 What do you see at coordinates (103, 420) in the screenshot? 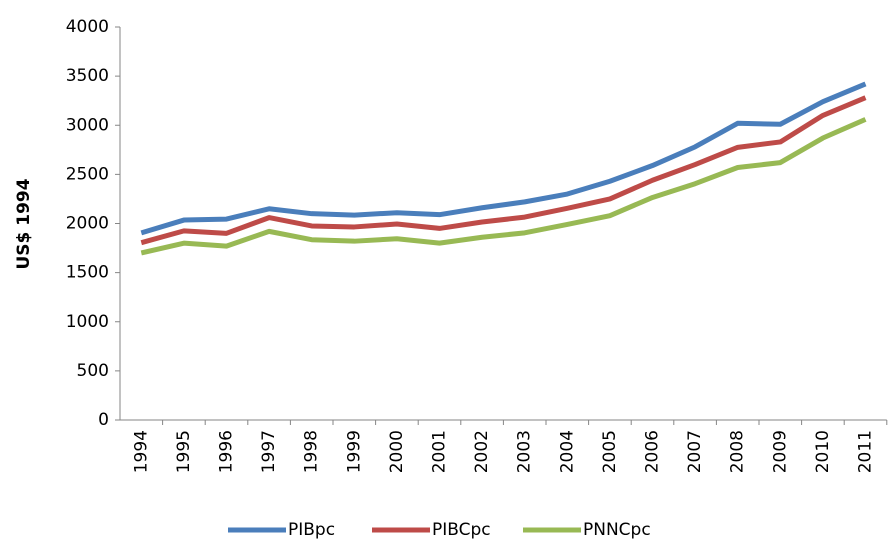
I see `y-tick-label: 0` at bounding box center [103, 420].